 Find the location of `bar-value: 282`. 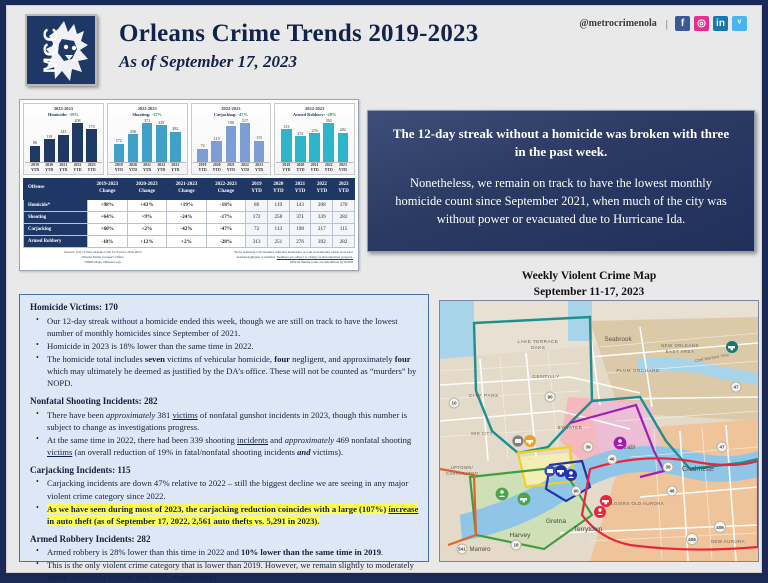

bar-value: 282 is located at coordinates (175, 129).